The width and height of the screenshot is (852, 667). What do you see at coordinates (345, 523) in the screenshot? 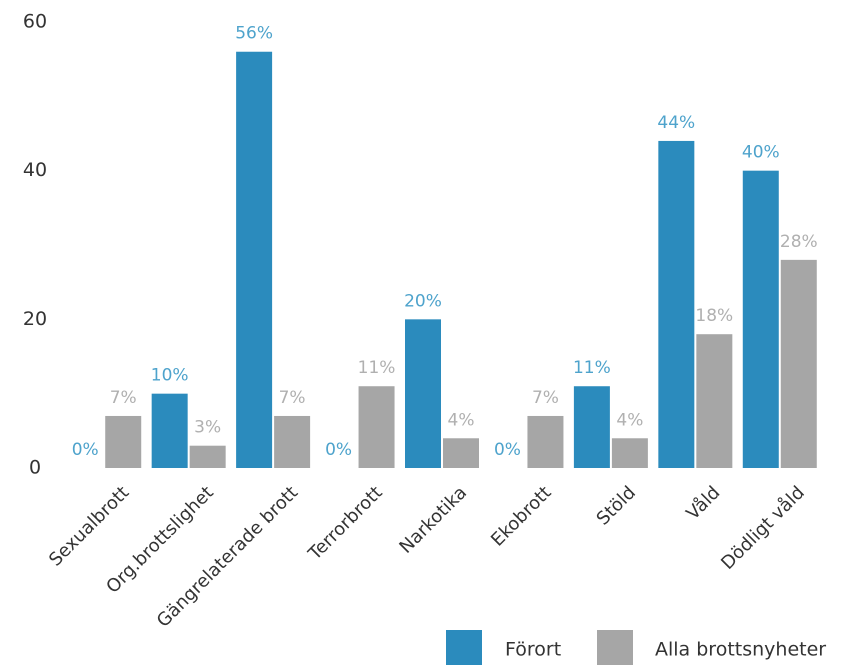
I see `x-tick-label: Terrorbrott` at bounding box center [345, 523].